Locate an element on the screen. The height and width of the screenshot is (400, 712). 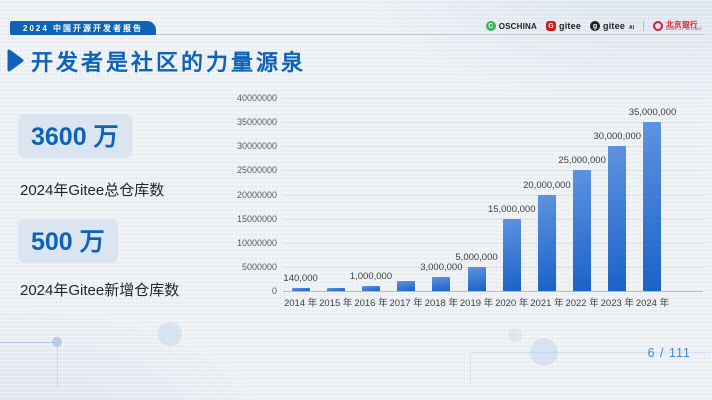
bank-of-beijing-sublabel: BANK OF BEIJING is located at coordinates (684, 29).